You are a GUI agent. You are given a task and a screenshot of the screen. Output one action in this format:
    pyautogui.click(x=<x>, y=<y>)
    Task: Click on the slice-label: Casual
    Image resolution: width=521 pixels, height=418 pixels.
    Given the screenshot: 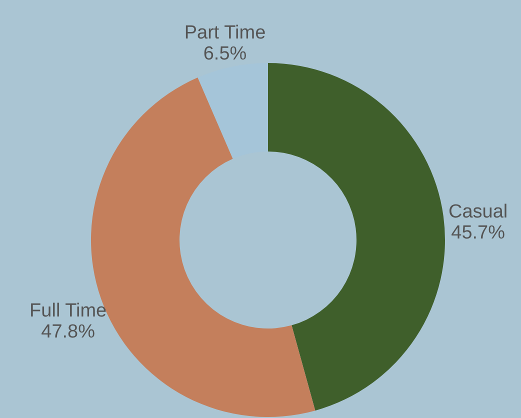 What is the action you would take?
    pyautogui.click(x=478, y=211)
    